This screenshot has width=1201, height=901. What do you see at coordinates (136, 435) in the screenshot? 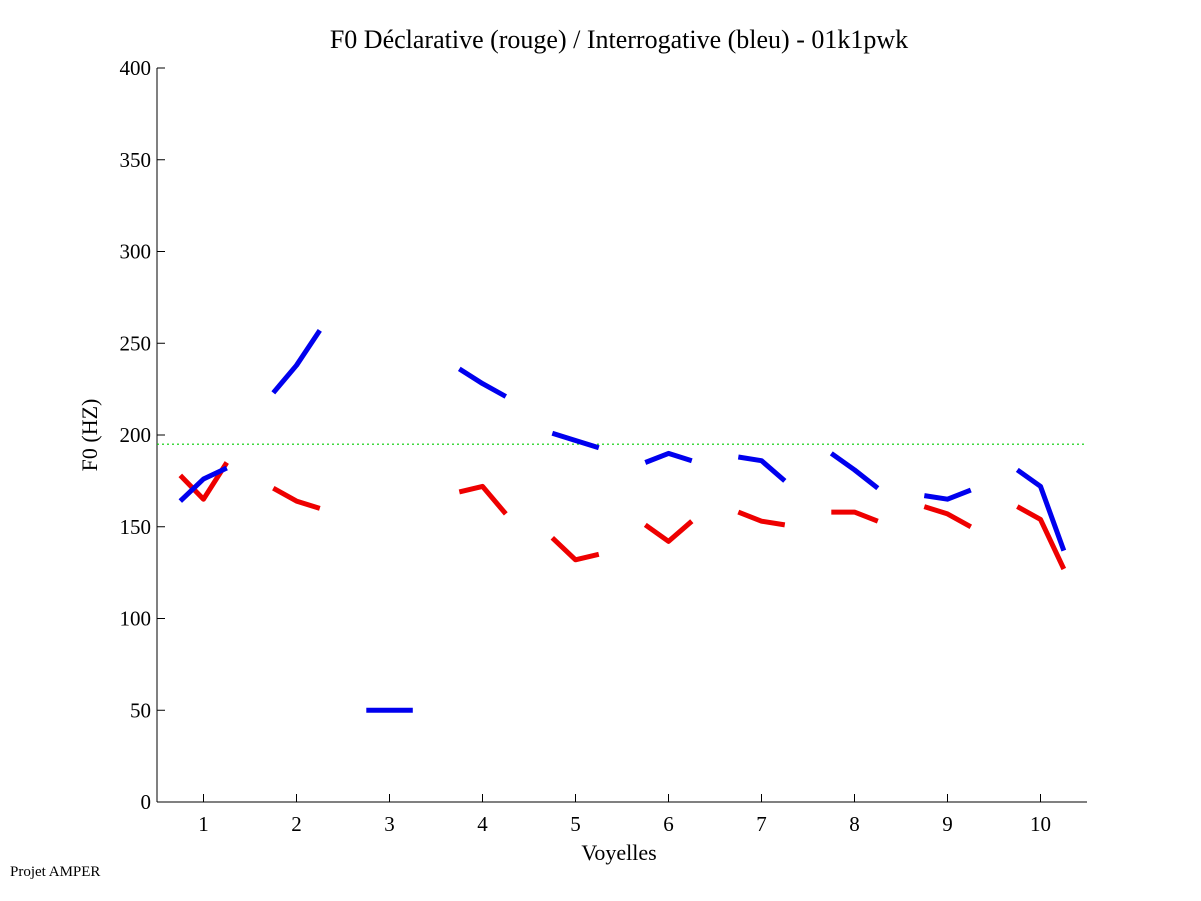
I see `y-tick-label: 200` at bounding box center [136, 435].